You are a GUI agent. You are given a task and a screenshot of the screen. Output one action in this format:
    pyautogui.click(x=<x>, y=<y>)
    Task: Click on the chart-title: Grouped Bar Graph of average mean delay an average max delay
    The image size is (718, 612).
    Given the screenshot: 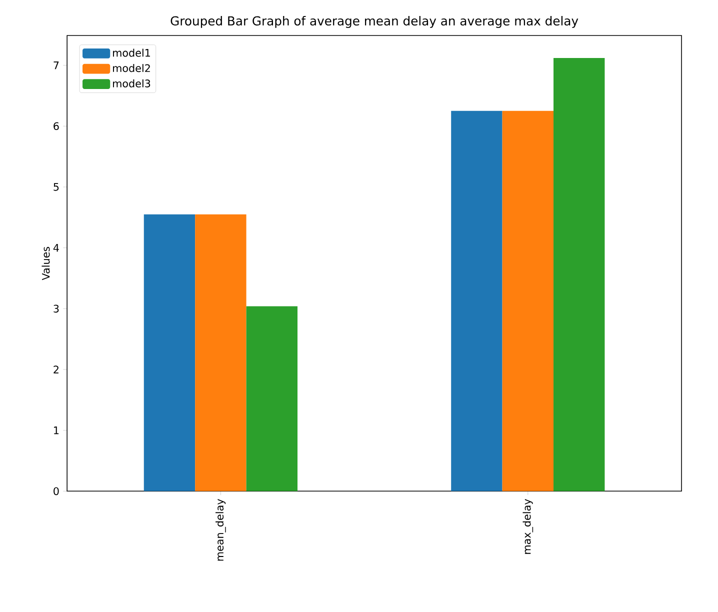 What is the action you would take?
    pyautogui.click(x=374, y=22)
    